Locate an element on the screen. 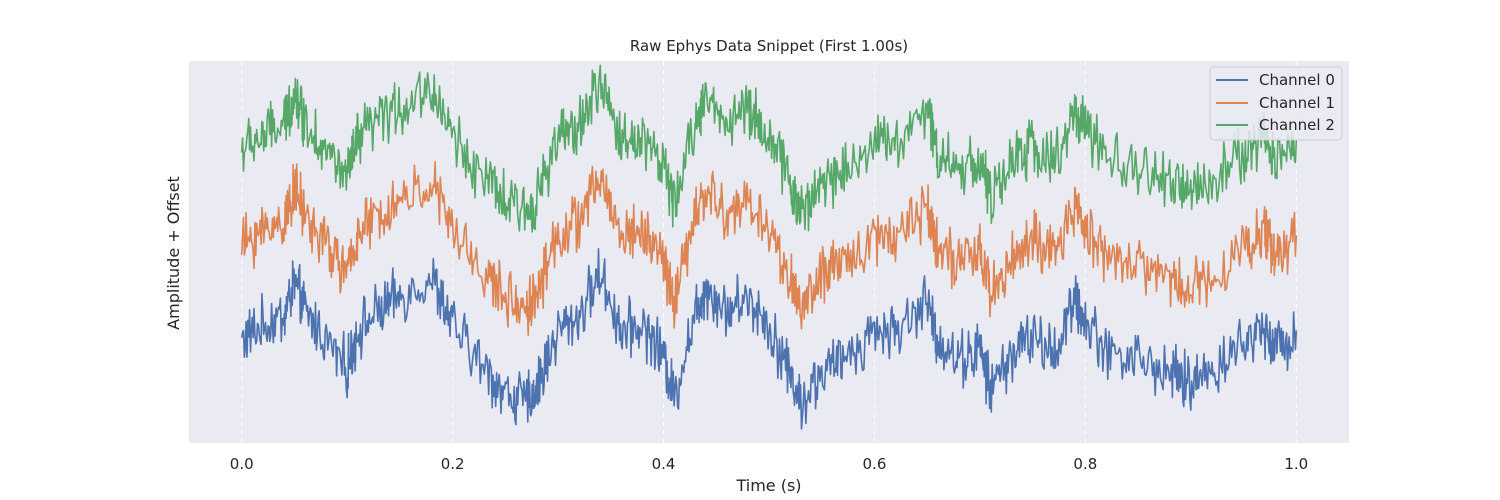 The height and width of the screenshot is (500, 1500). legend-label-channel-2: Channel 2 is located at coordinates (1297, 125).